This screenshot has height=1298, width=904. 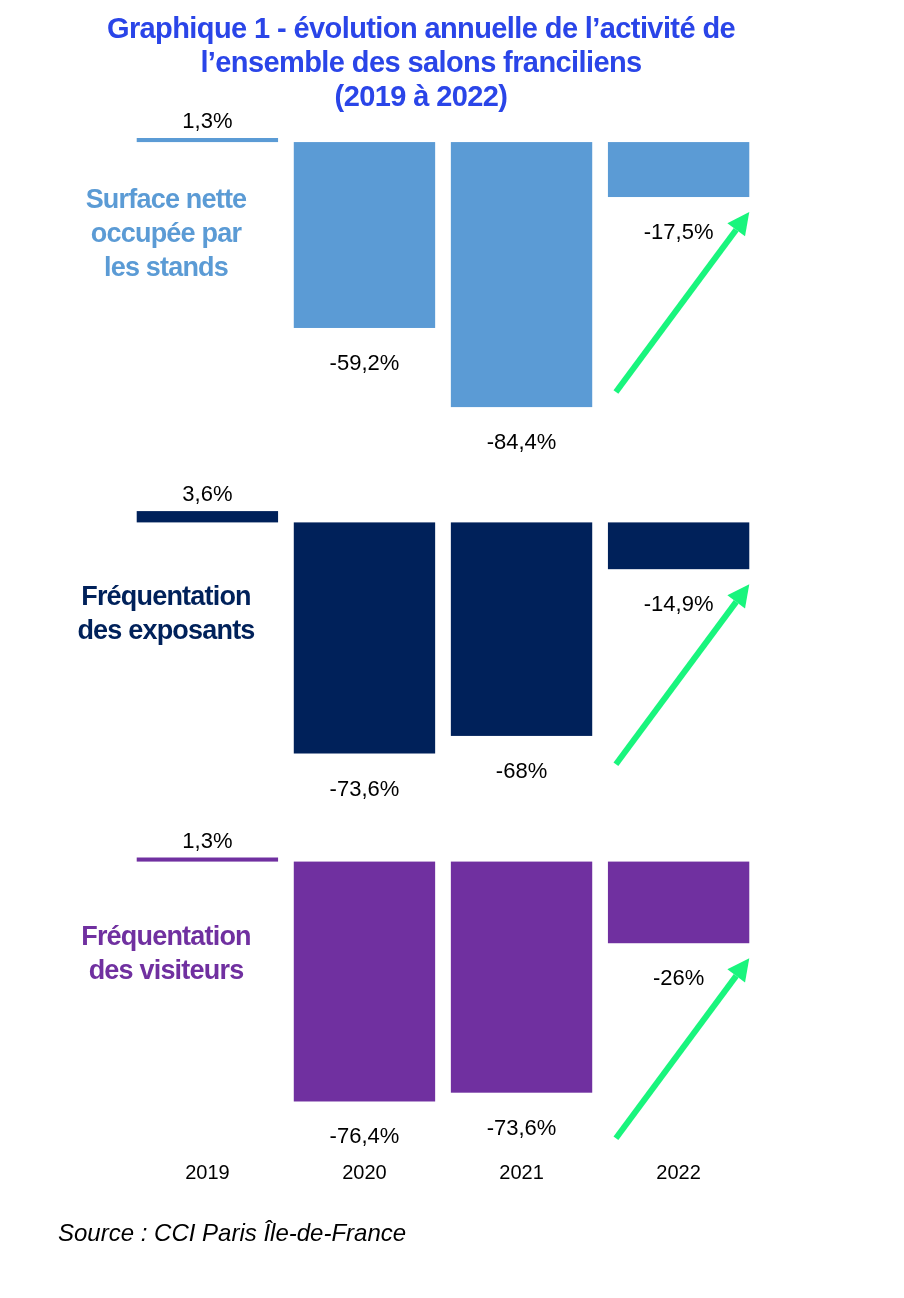 What do you see at coordinates (678, 978) in the screenshot?
I see `data-label: -26%` at bounding box center [678, 978].